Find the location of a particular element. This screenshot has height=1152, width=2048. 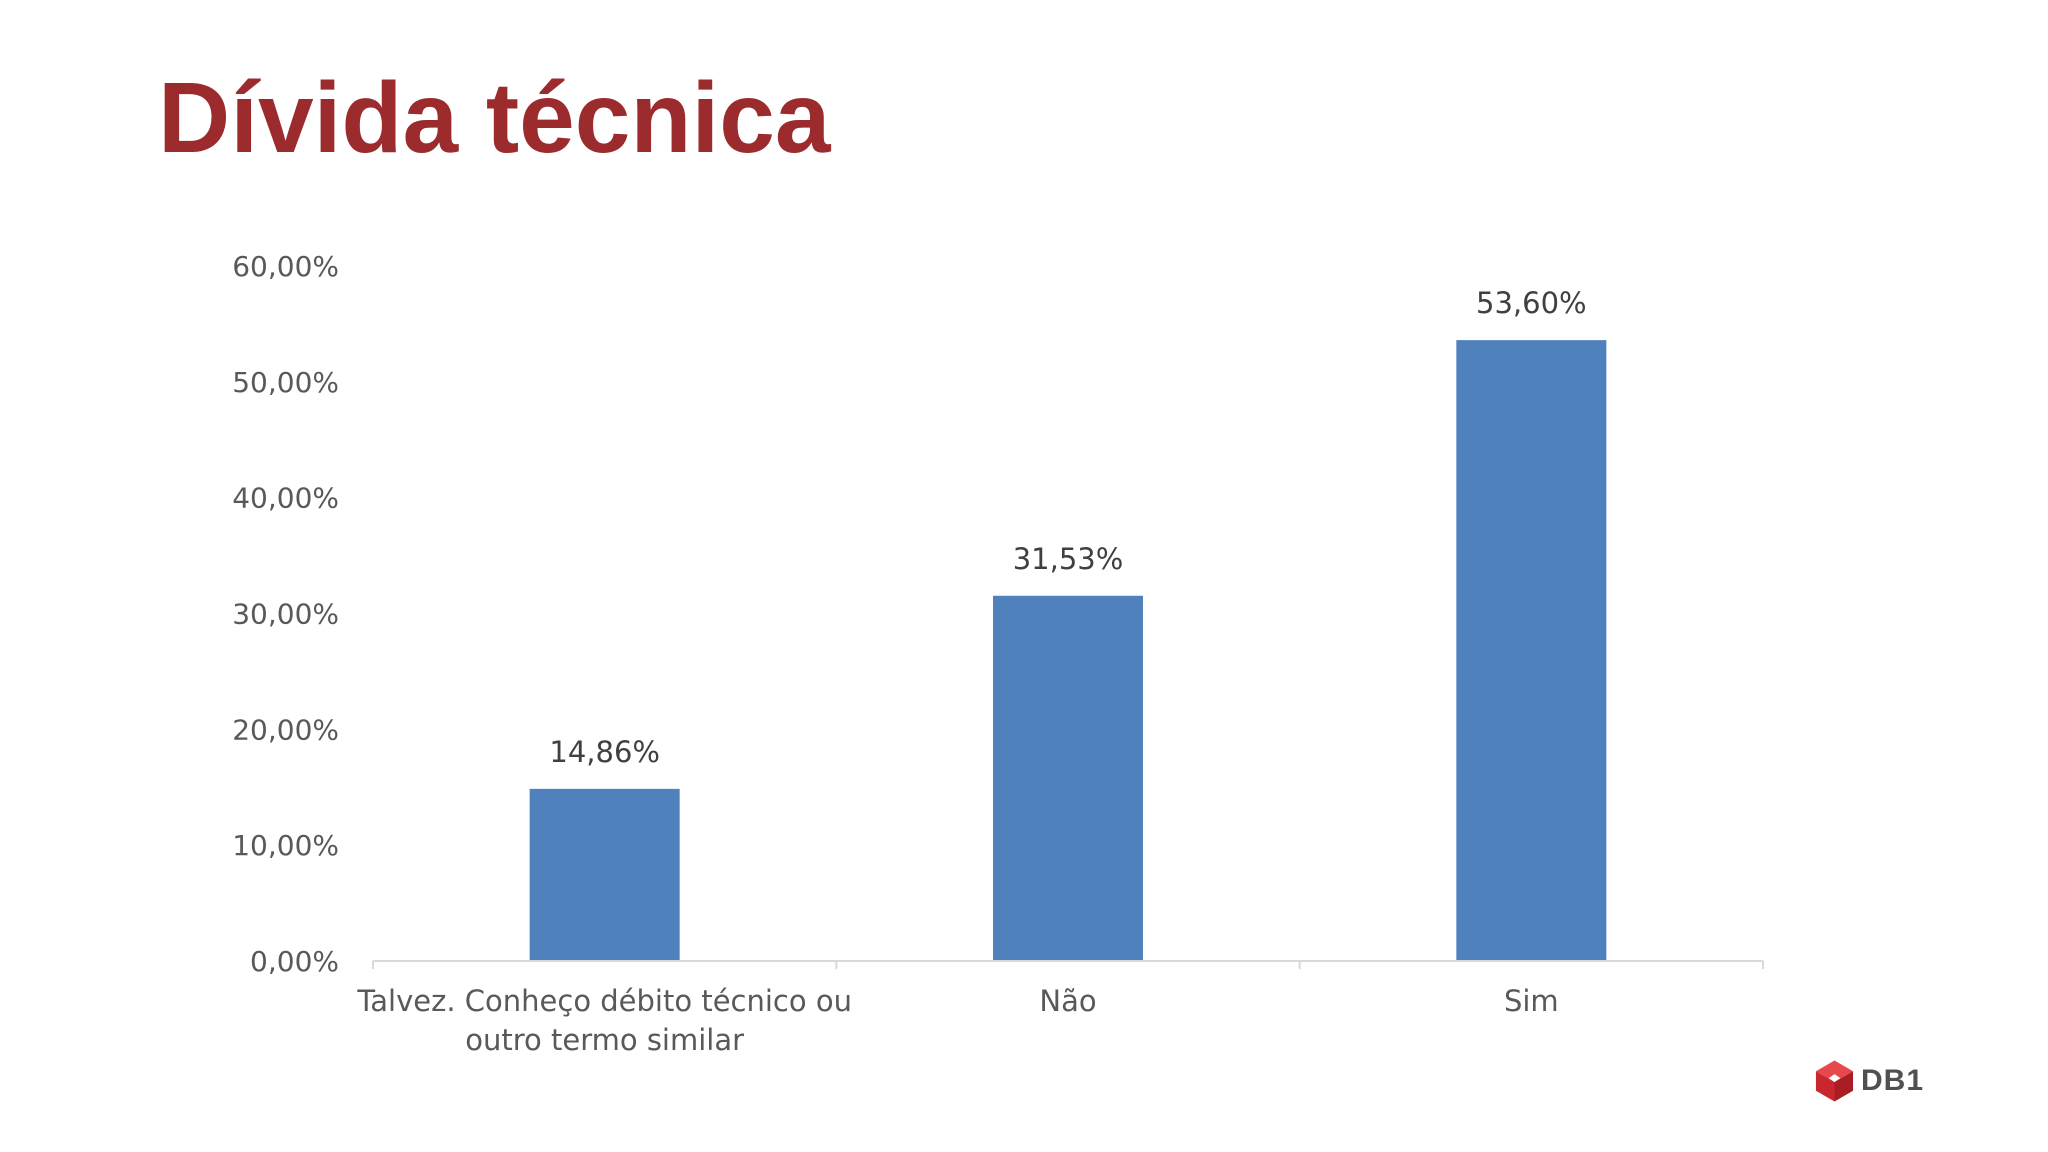

data-label: 53,60% is located at coordinates (1531, 303).